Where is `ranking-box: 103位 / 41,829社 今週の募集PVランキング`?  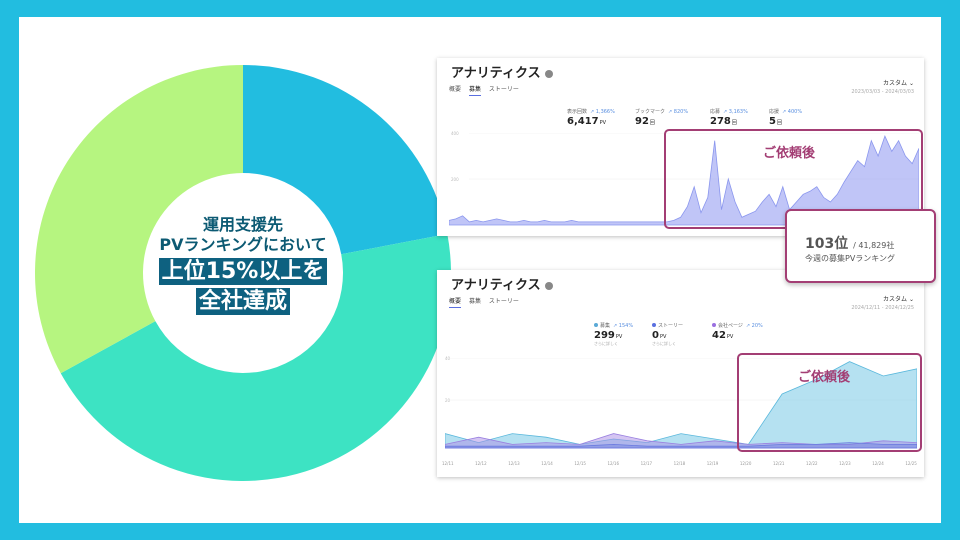 ranking-box: 103位 / 41,829社 今週の募集PVランキング is located at coordinates (860, 246).